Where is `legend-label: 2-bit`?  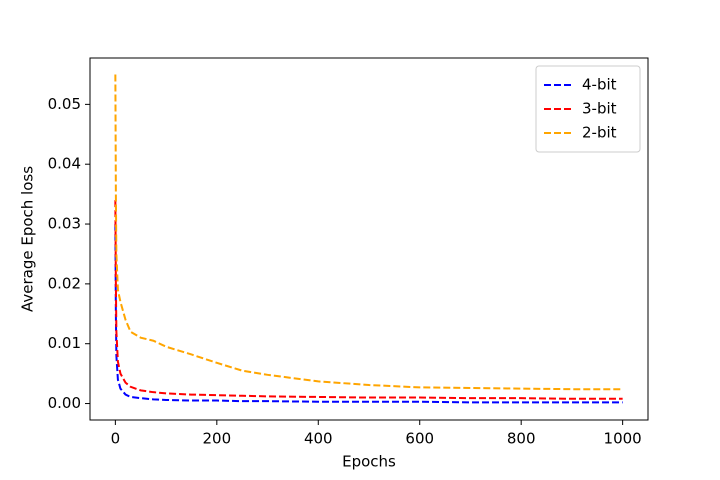
legend-label: 2-bit is located at coordinates (599, 133).